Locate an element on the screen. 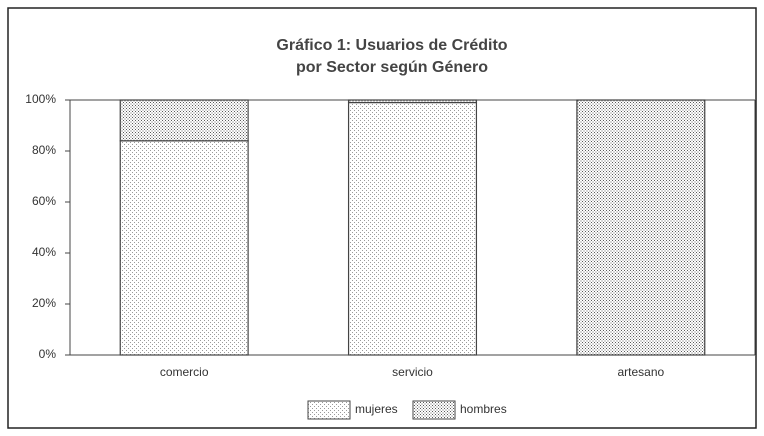 Image resolution: width=764 pixels, height=436 pixels. y-tick-label: 40% is located at coordinates (44, 252).